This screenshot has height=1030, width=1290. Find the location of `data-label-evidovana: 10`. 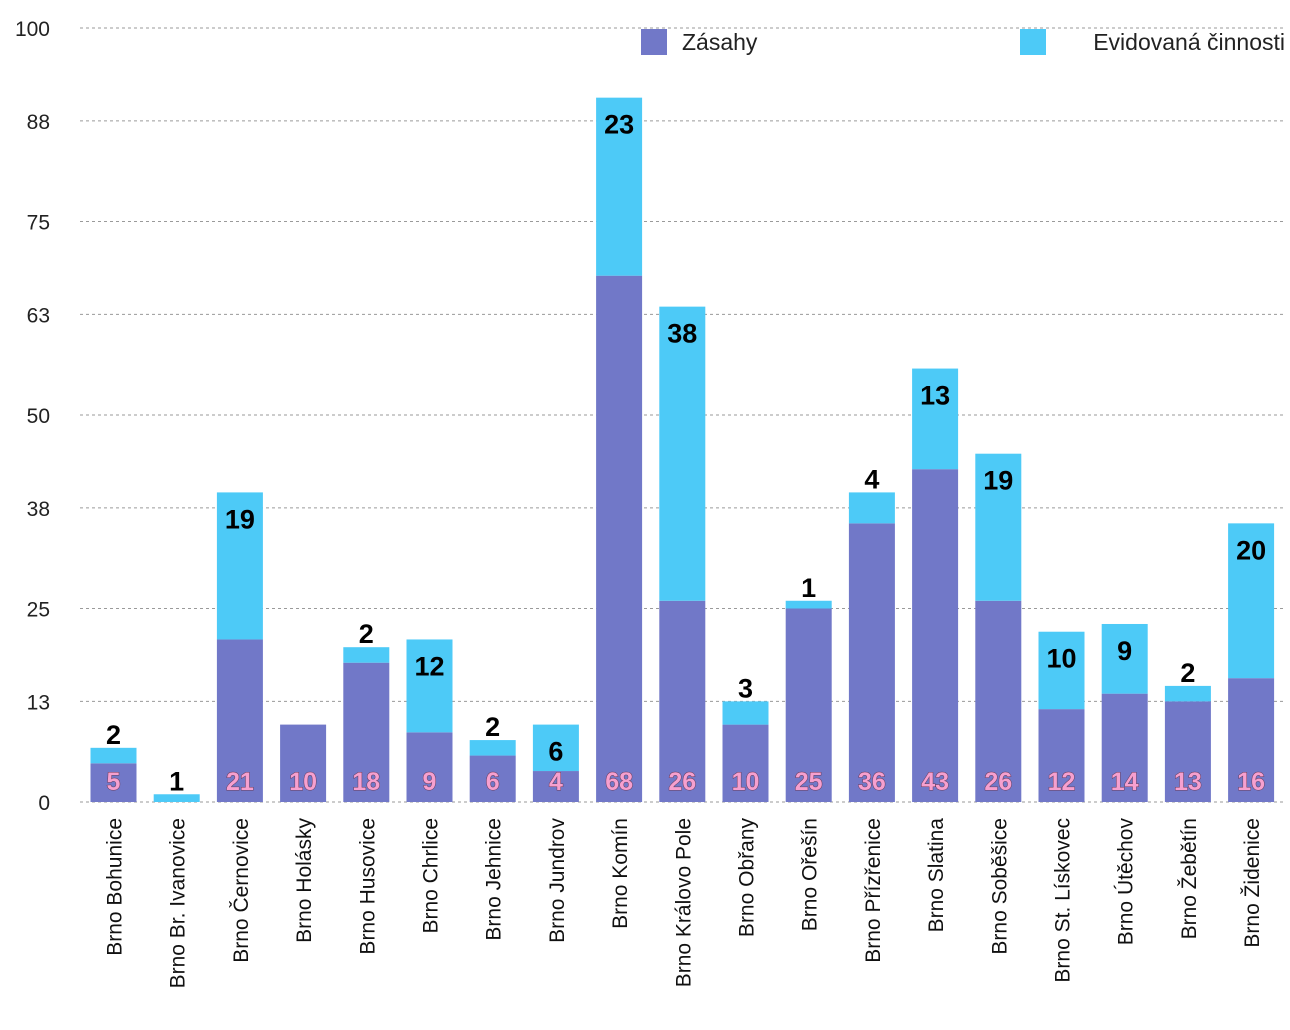

data-label-evidovana: 10 is located at coordinates (1061, 659).